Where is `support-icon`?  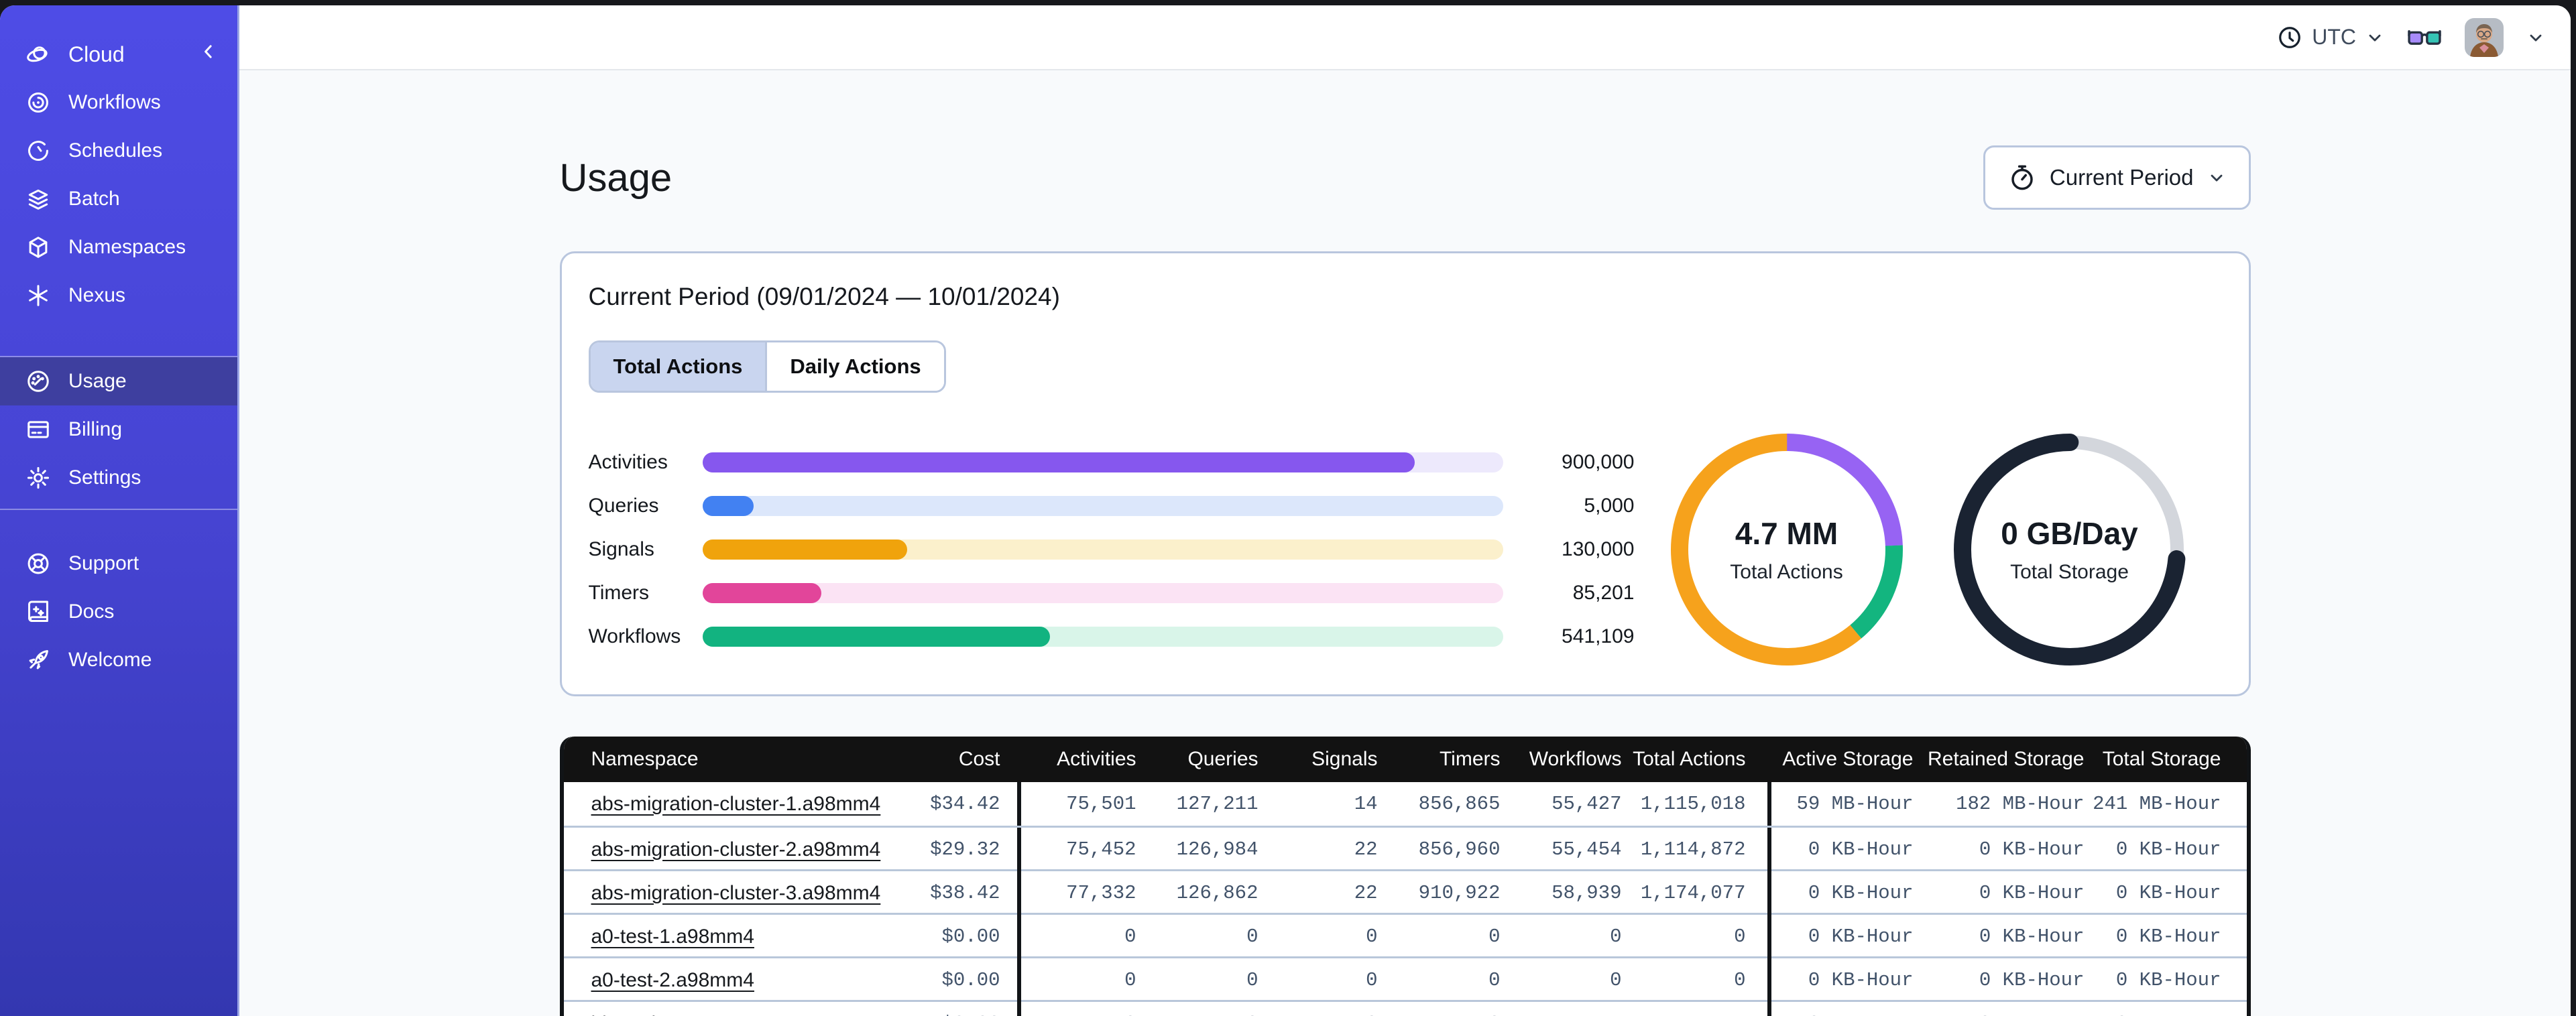 support-icon is located at coordinates (38, 563).